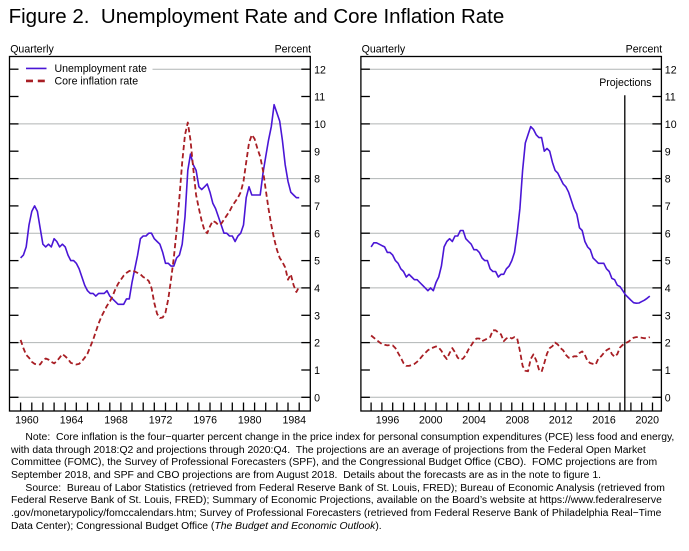 This screenshot has width=689, height=551. I want to click on svg-text: Unemployment rate, so click(101, 69).